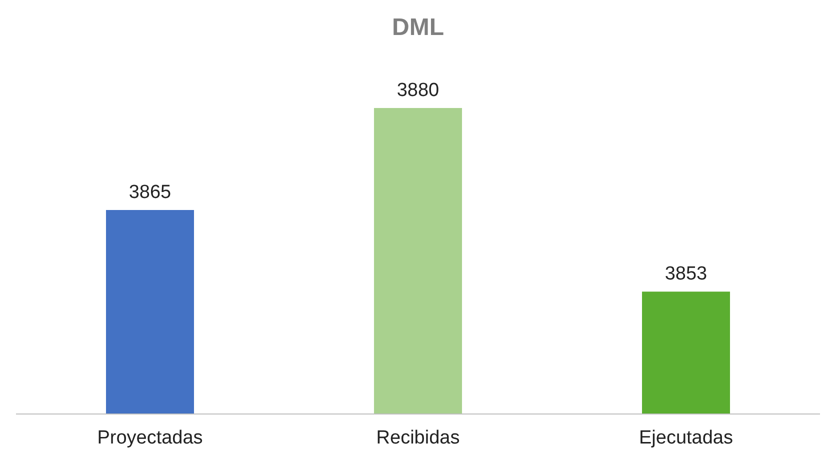  What do you see at coordinates (150, 192) in the screenshot?
I see `data-label: 3865` at bounding box center [150, 192].